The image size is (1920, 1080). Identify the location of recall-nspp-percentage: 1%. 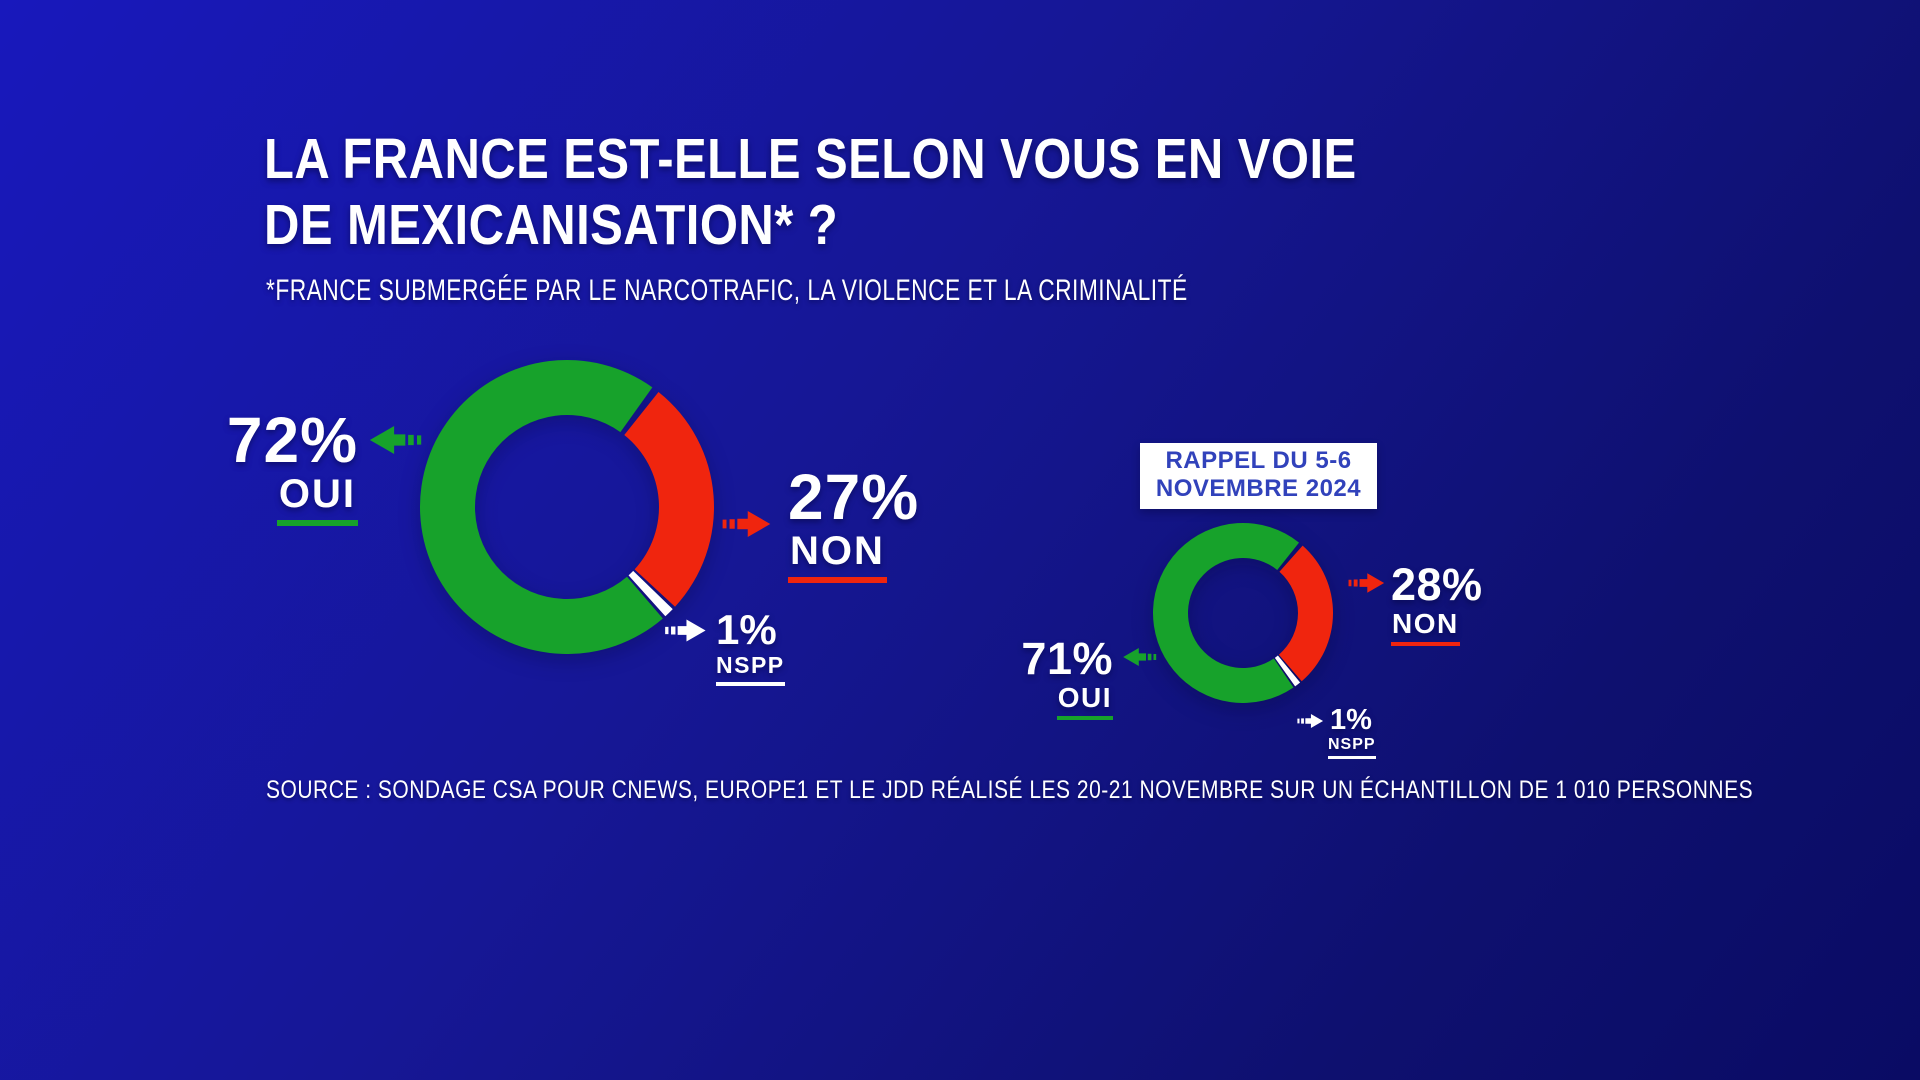
(1351, 720).